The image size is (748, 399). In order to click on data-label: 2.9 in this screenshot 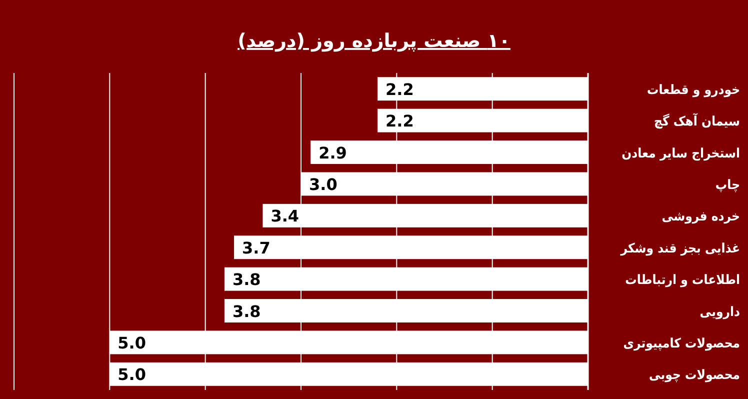, I will do `click(332, 152)`.